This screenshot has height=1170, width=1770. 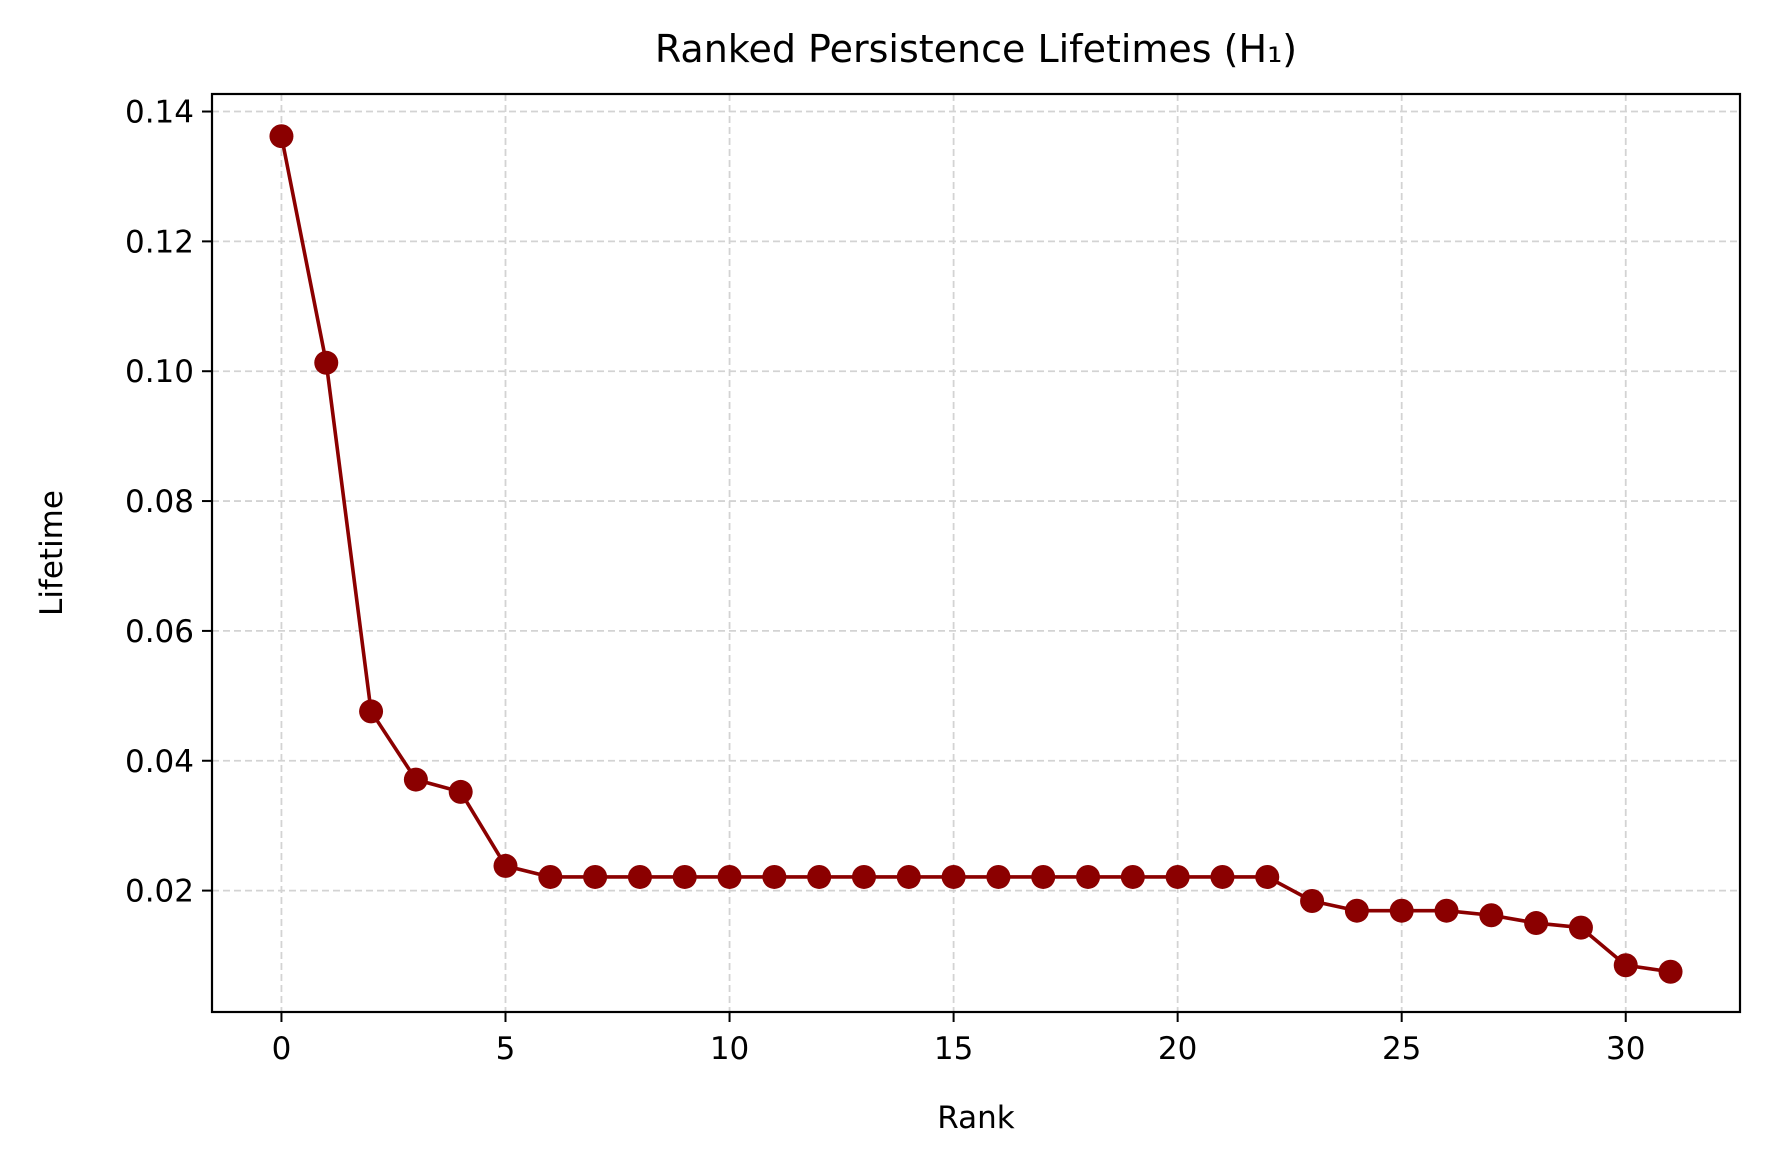 I want to click on x-tick-label: 10, so click(x=729, y=1049).